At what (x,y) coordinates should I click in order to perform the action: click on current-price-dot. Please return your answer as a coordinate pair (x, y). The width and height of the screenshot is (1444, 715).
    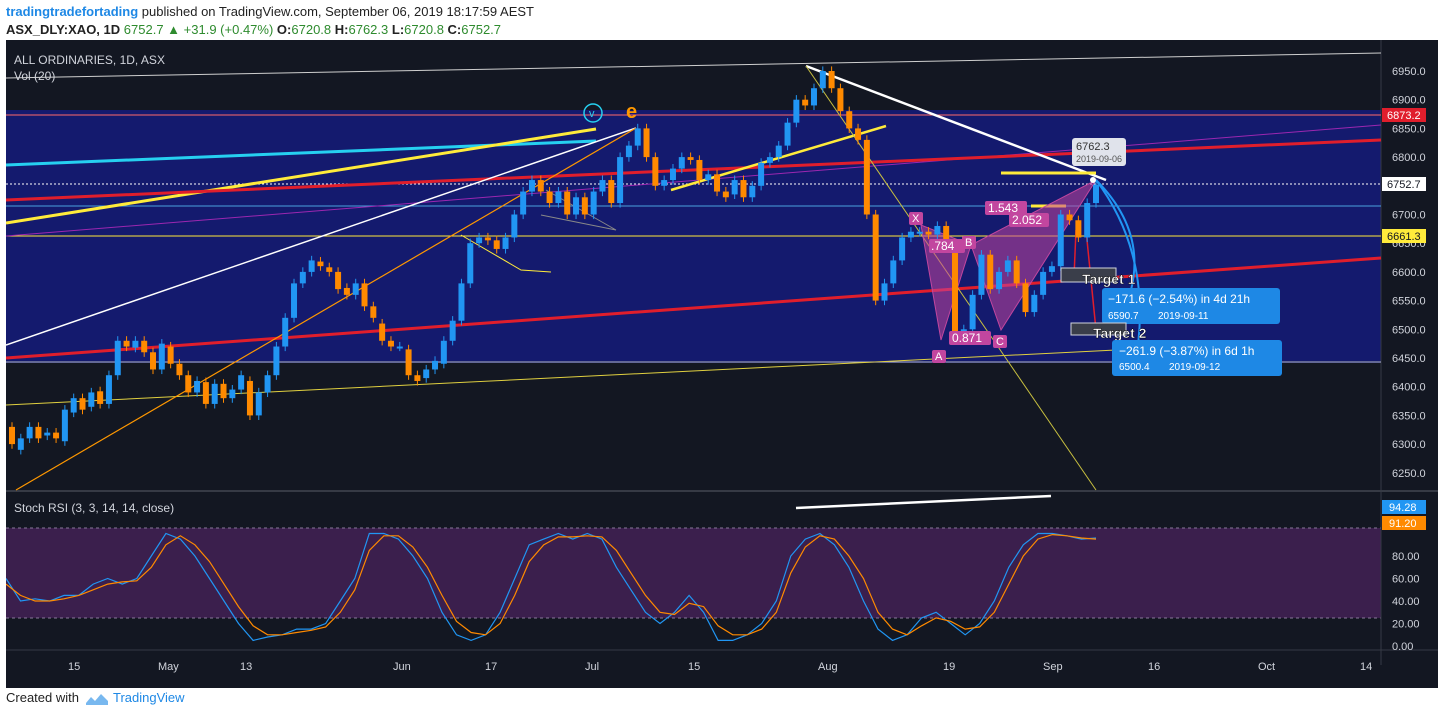
    Looking at the image, I should click on (1093, 180).